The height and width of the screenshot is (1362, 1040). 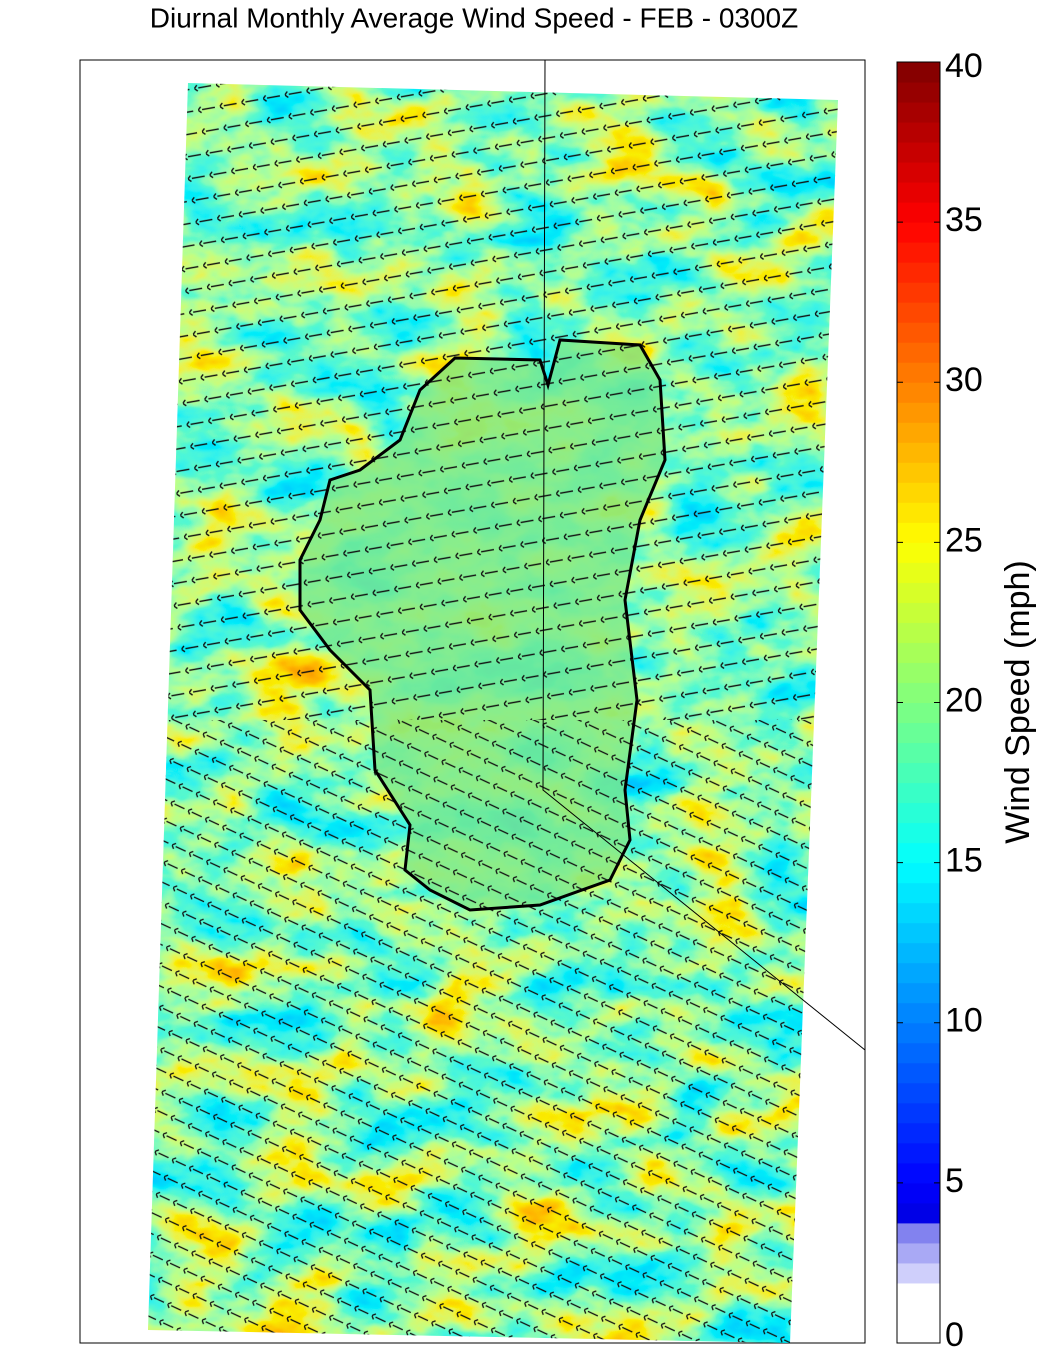 I want to click on colorbar-tick-label: 35, so click(x=964, y=220).